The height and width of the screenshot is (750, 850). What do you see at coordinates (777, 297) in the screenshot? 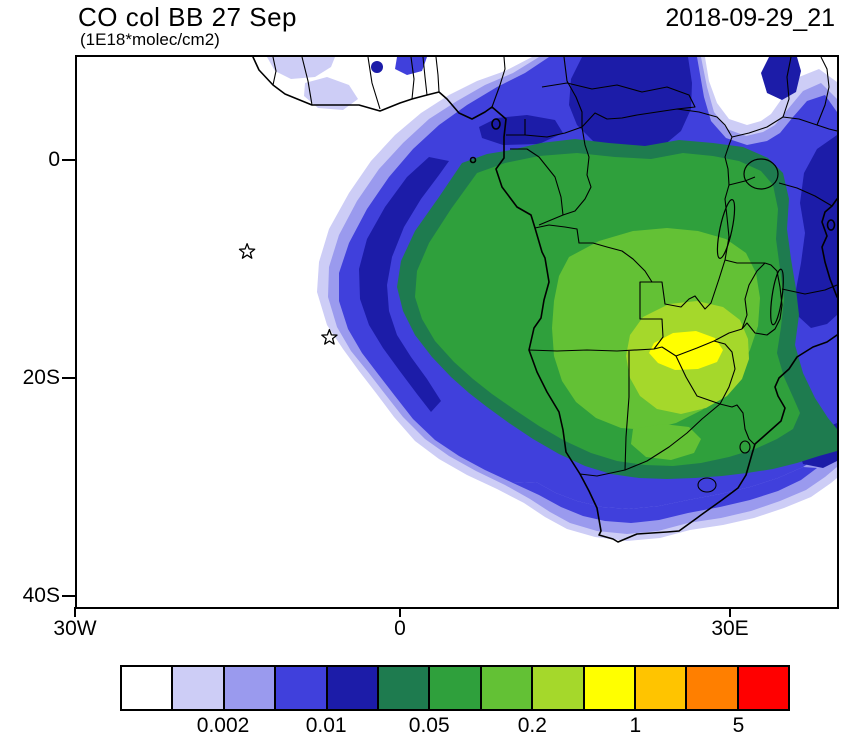
I see `lake-malawi` at bounding box center [777, 297].